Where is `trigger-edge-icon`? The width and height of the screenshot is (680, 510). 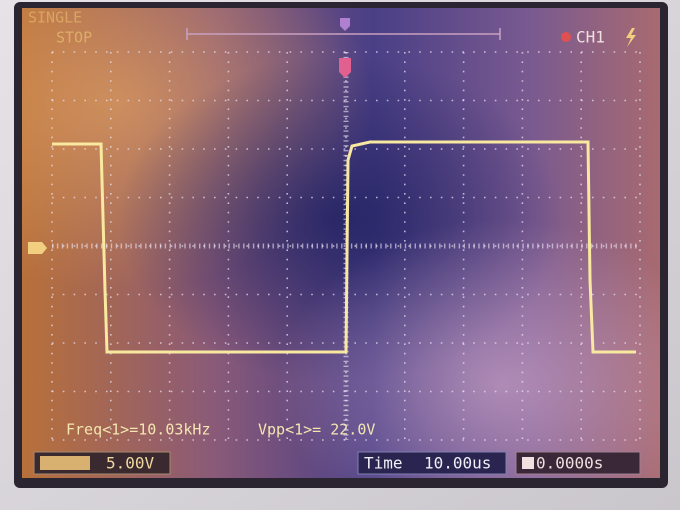
trigger-edge-icon is located at coordinates (631, 37).